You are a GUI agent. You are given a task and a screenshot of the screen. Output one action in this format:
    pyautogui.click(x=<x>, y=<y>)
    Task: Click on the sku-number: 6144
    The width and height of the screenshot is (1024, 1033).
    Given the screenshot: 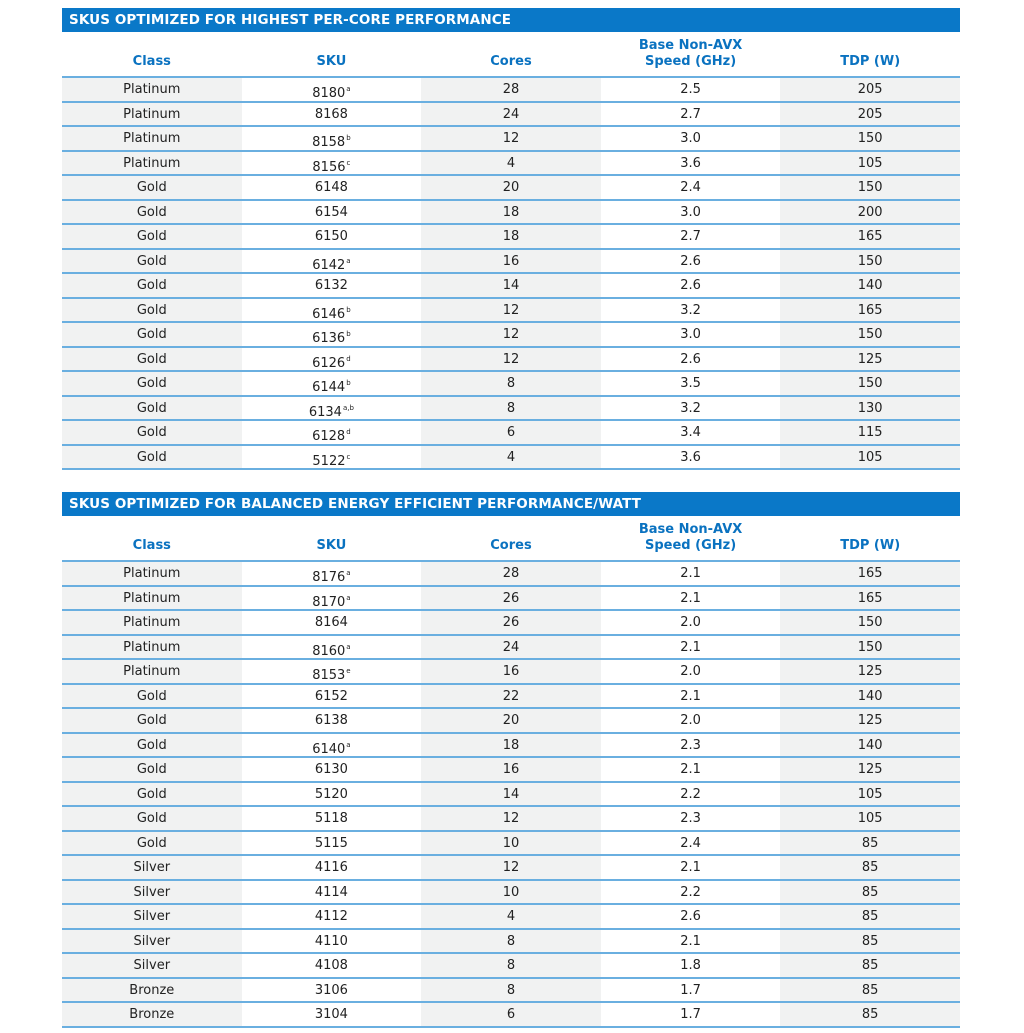 What is the action you would take?
    pyautogui.click(x=329, y=387)
    